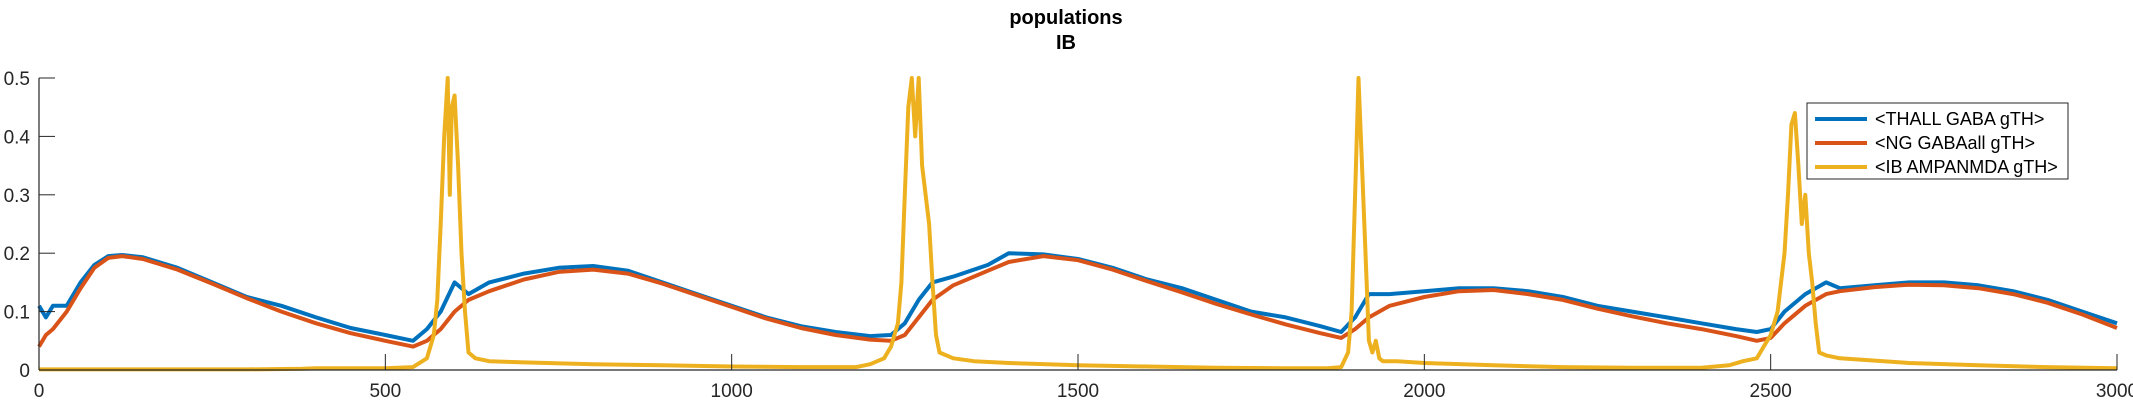 The image size is (2133, 400). Describe the element at coordinates (732, 390) in the screenshot. I see `x-tick-label-2: 1000` at that location.